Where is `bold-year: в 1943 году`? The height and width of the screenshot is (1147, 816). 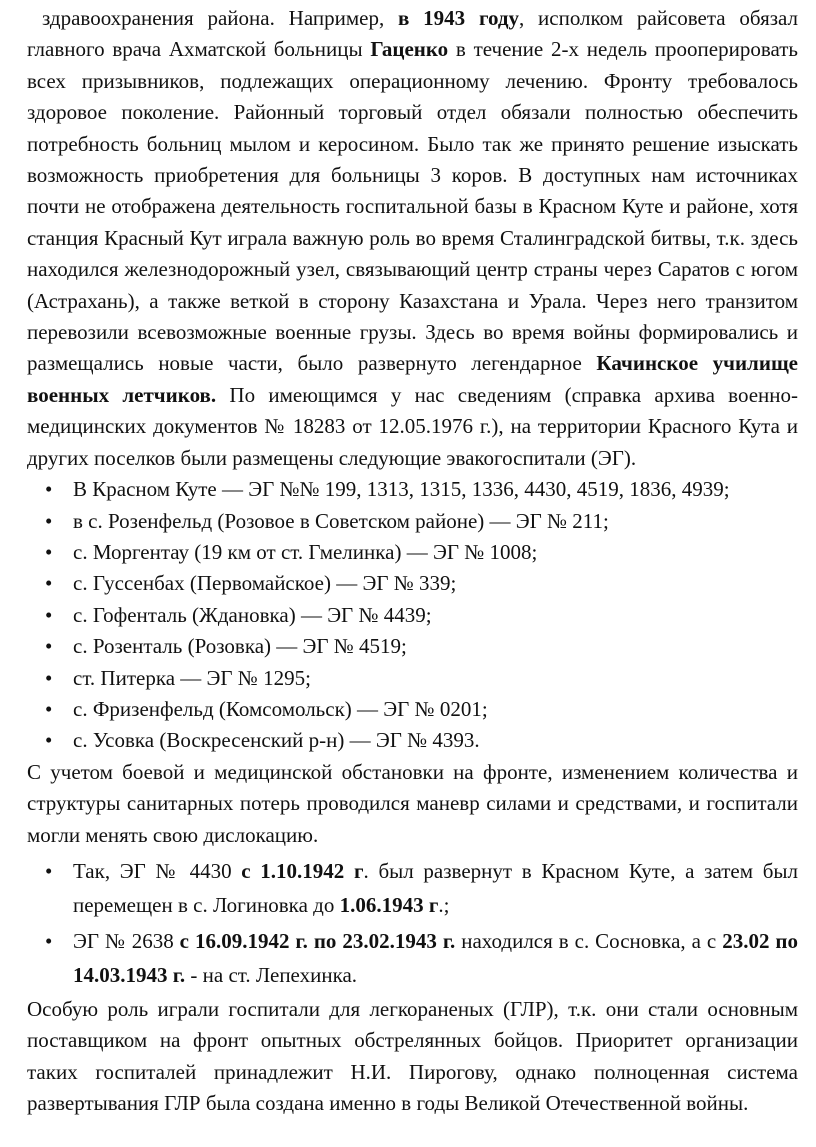
bold-year: в 1943 году is located at coordinates (458, 18).